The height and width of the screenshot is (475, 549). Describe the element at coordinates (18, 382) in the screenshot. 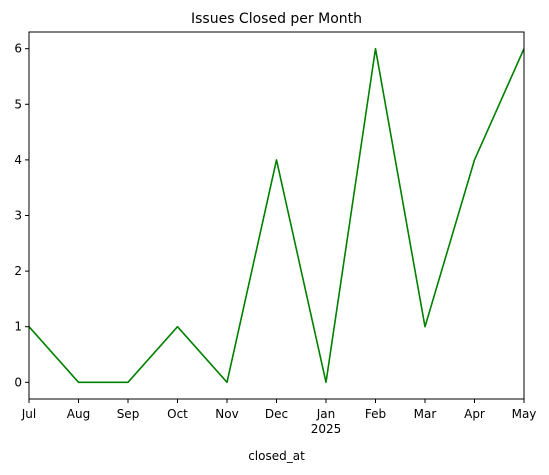

I see `y-tick-label: 0` at that location.